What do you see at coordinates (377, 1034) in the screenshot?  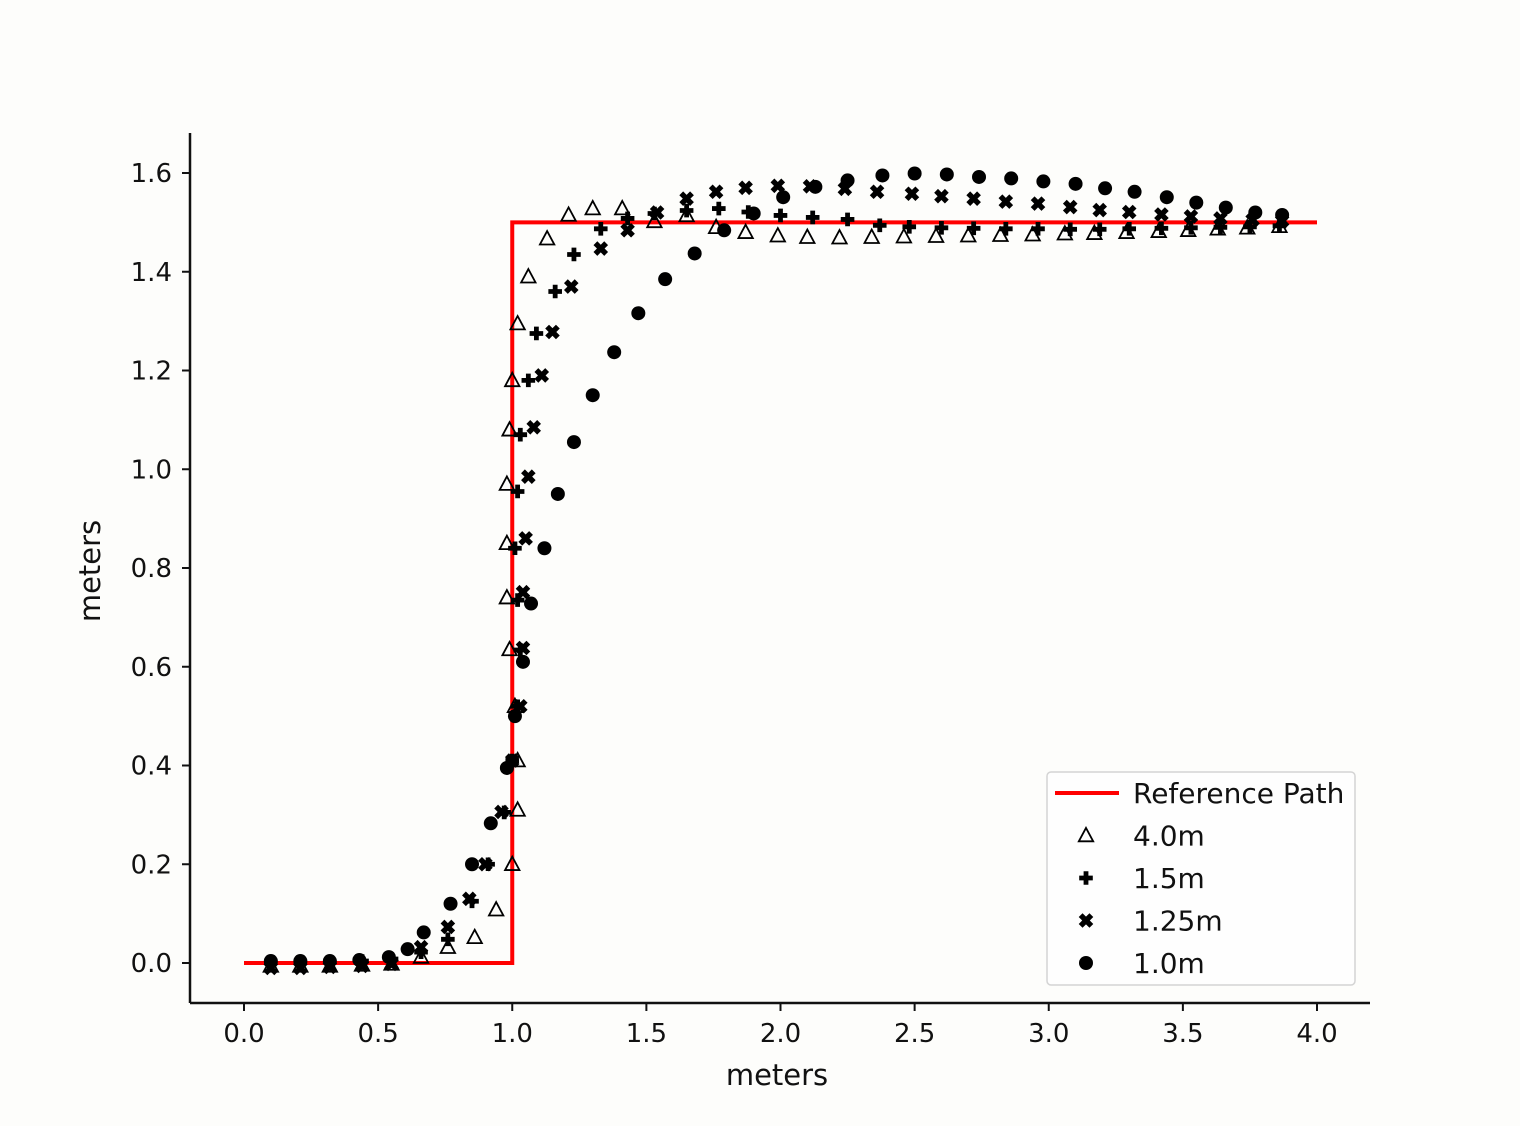 I see `x-tick-label: 0.5` at bounding box center [377, 1034].